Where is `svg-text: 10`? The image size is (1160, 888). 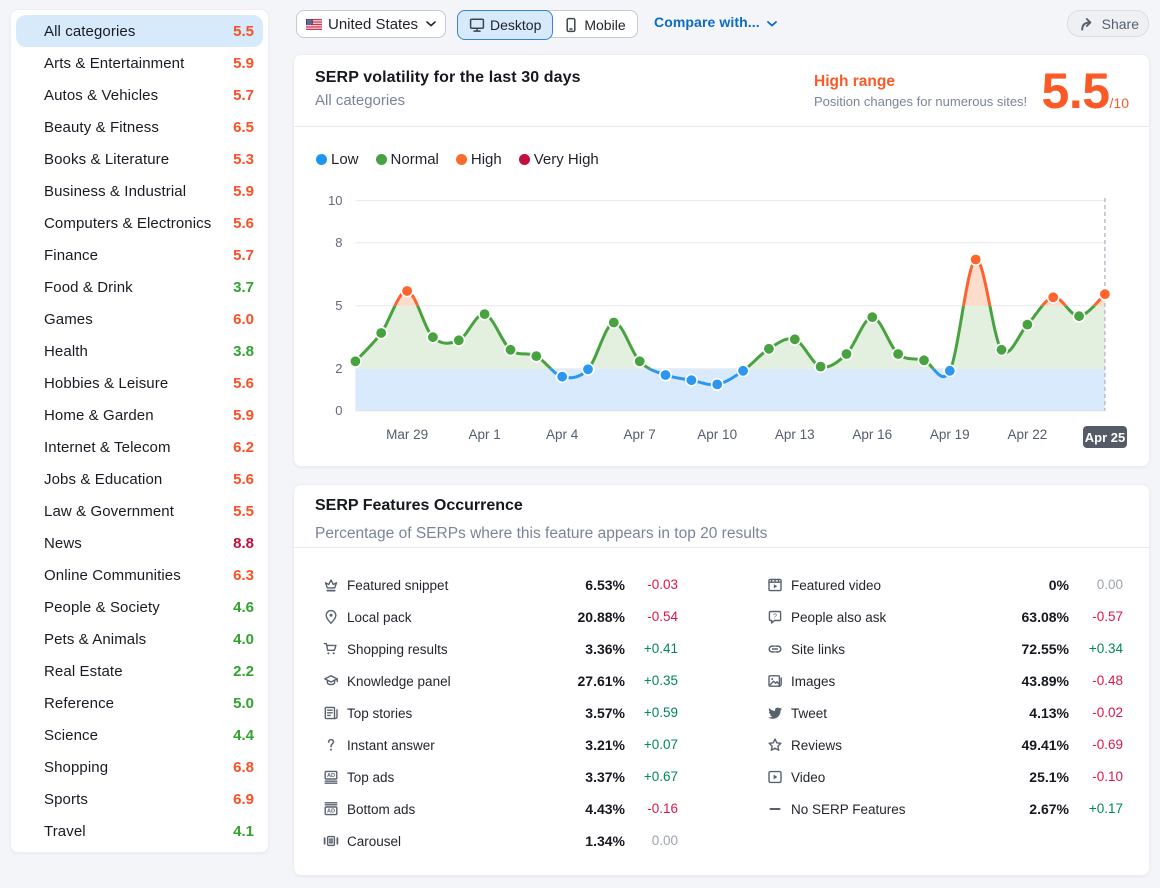 svg-text: 10 is located at coordinates (335, 200).